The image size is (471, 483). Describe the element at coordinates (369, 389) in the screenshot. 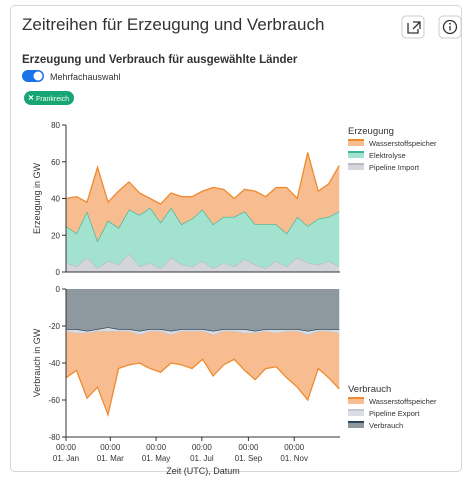

I see `legend-title: Verbrauch` at that location.